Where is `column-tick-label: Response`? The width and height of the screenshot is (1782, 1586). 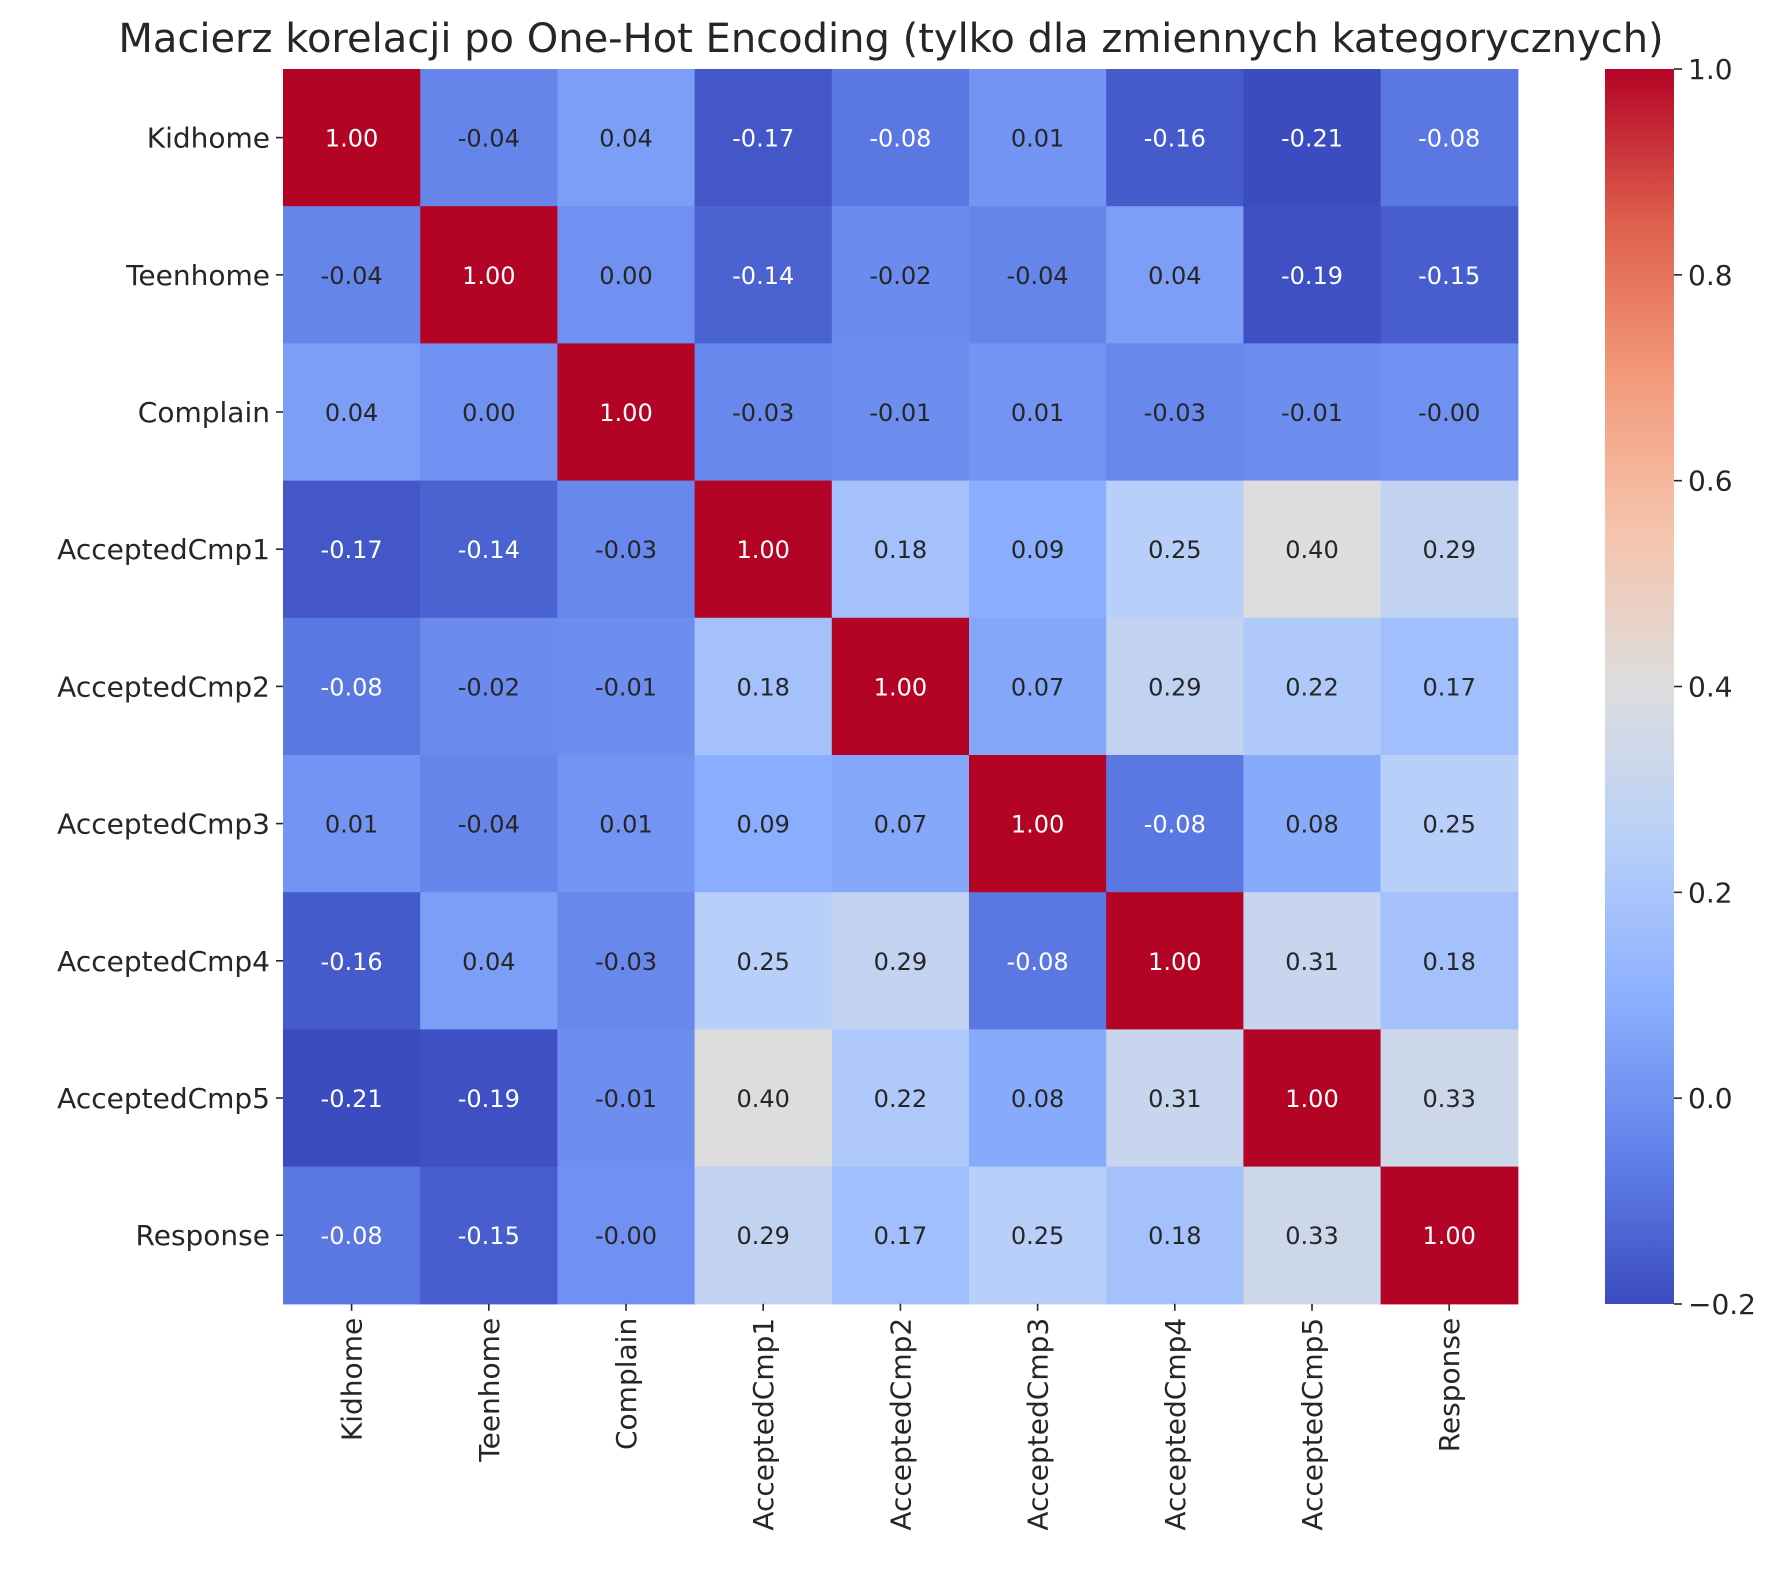 column-tick-label: Response is located at coordinates (1449, 1385).